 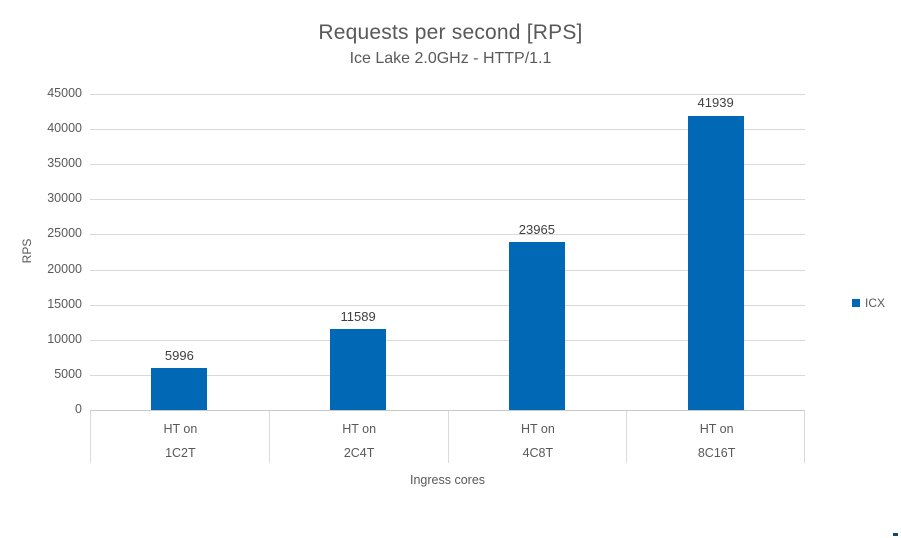 What do you see at coordinates (64, 163) in the screenshot?
I see `y-tick-label: 35000` at bounding box center [64, 163].